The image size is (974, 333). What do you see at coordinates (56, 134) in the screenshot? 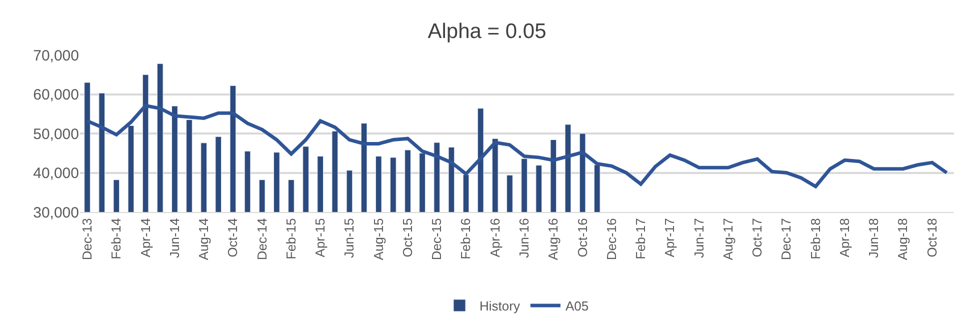
I see `y-tick-label: 50,000` at bounding box center [56, 134].